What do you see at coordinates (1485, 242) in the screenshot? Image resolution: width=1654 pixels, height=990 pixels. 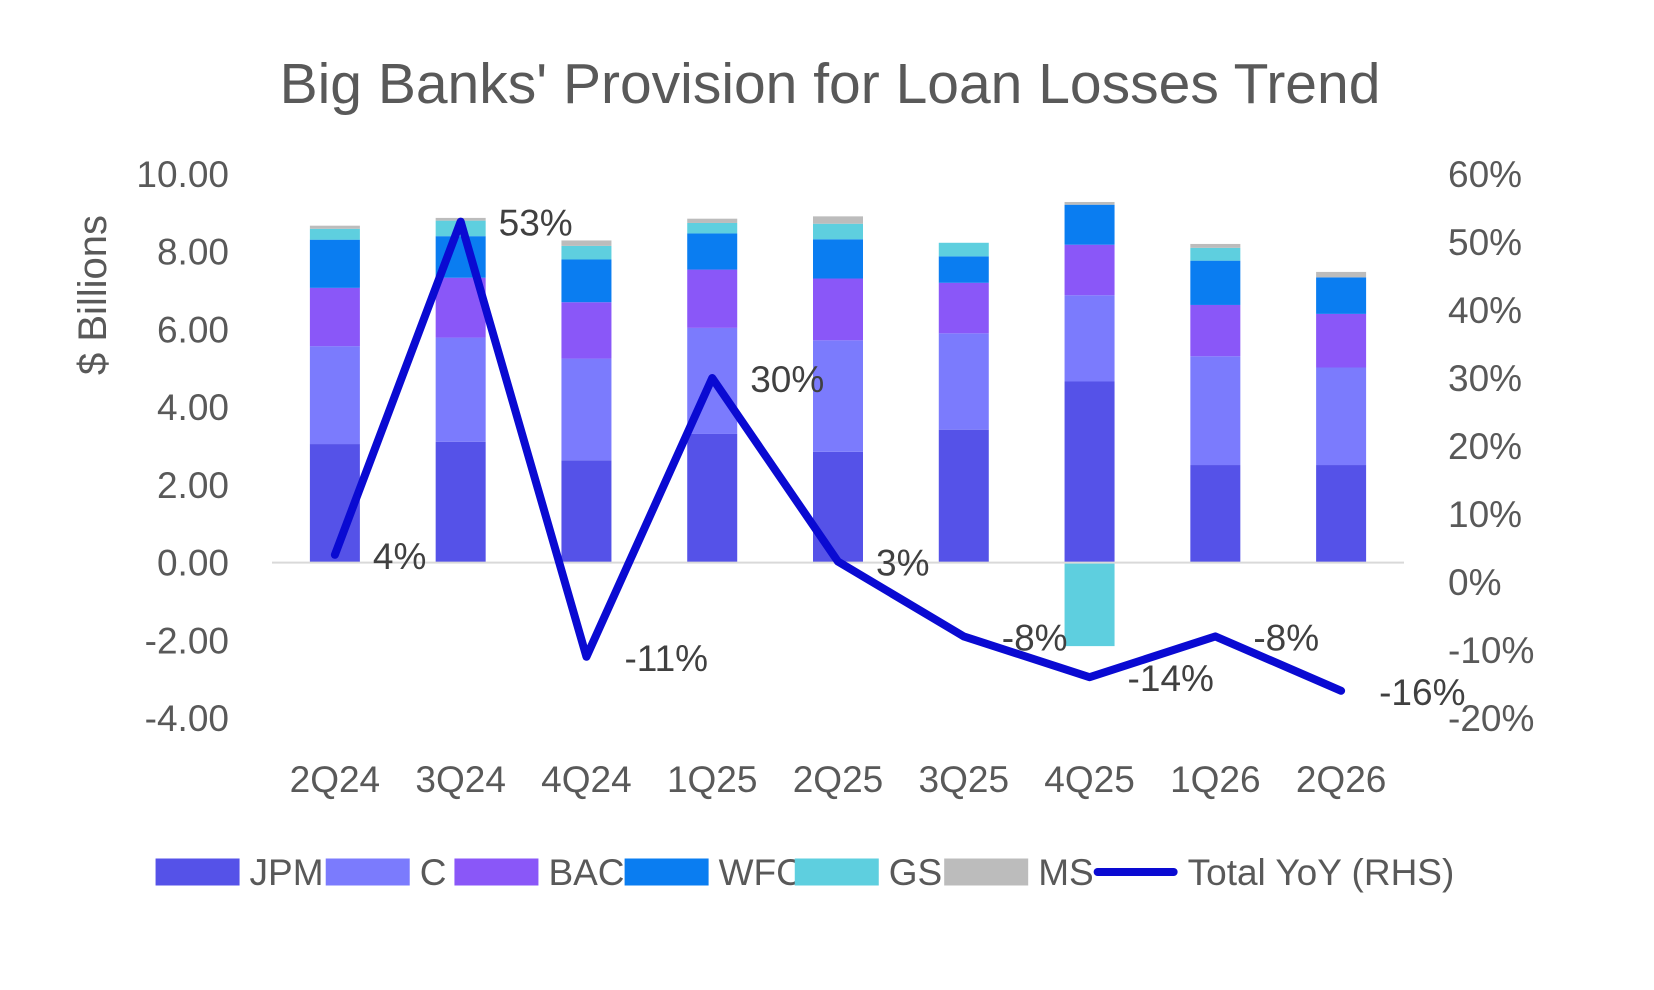 I see `y2-tick-label: 50%` at bounding box center [1485, 242].